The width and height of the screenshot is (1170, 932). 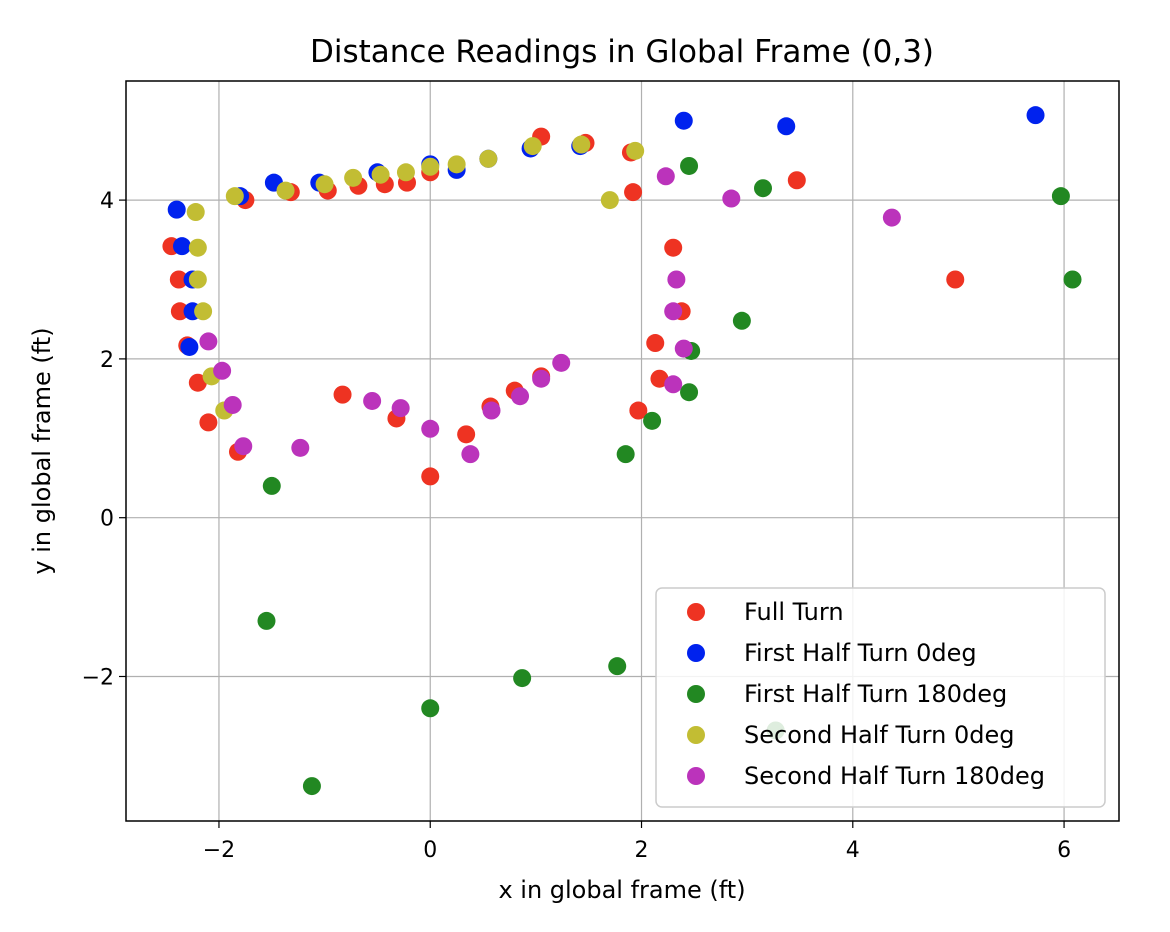 I want to click on x-axis-label: x in global frame (ft), so click(x=621, y=890).